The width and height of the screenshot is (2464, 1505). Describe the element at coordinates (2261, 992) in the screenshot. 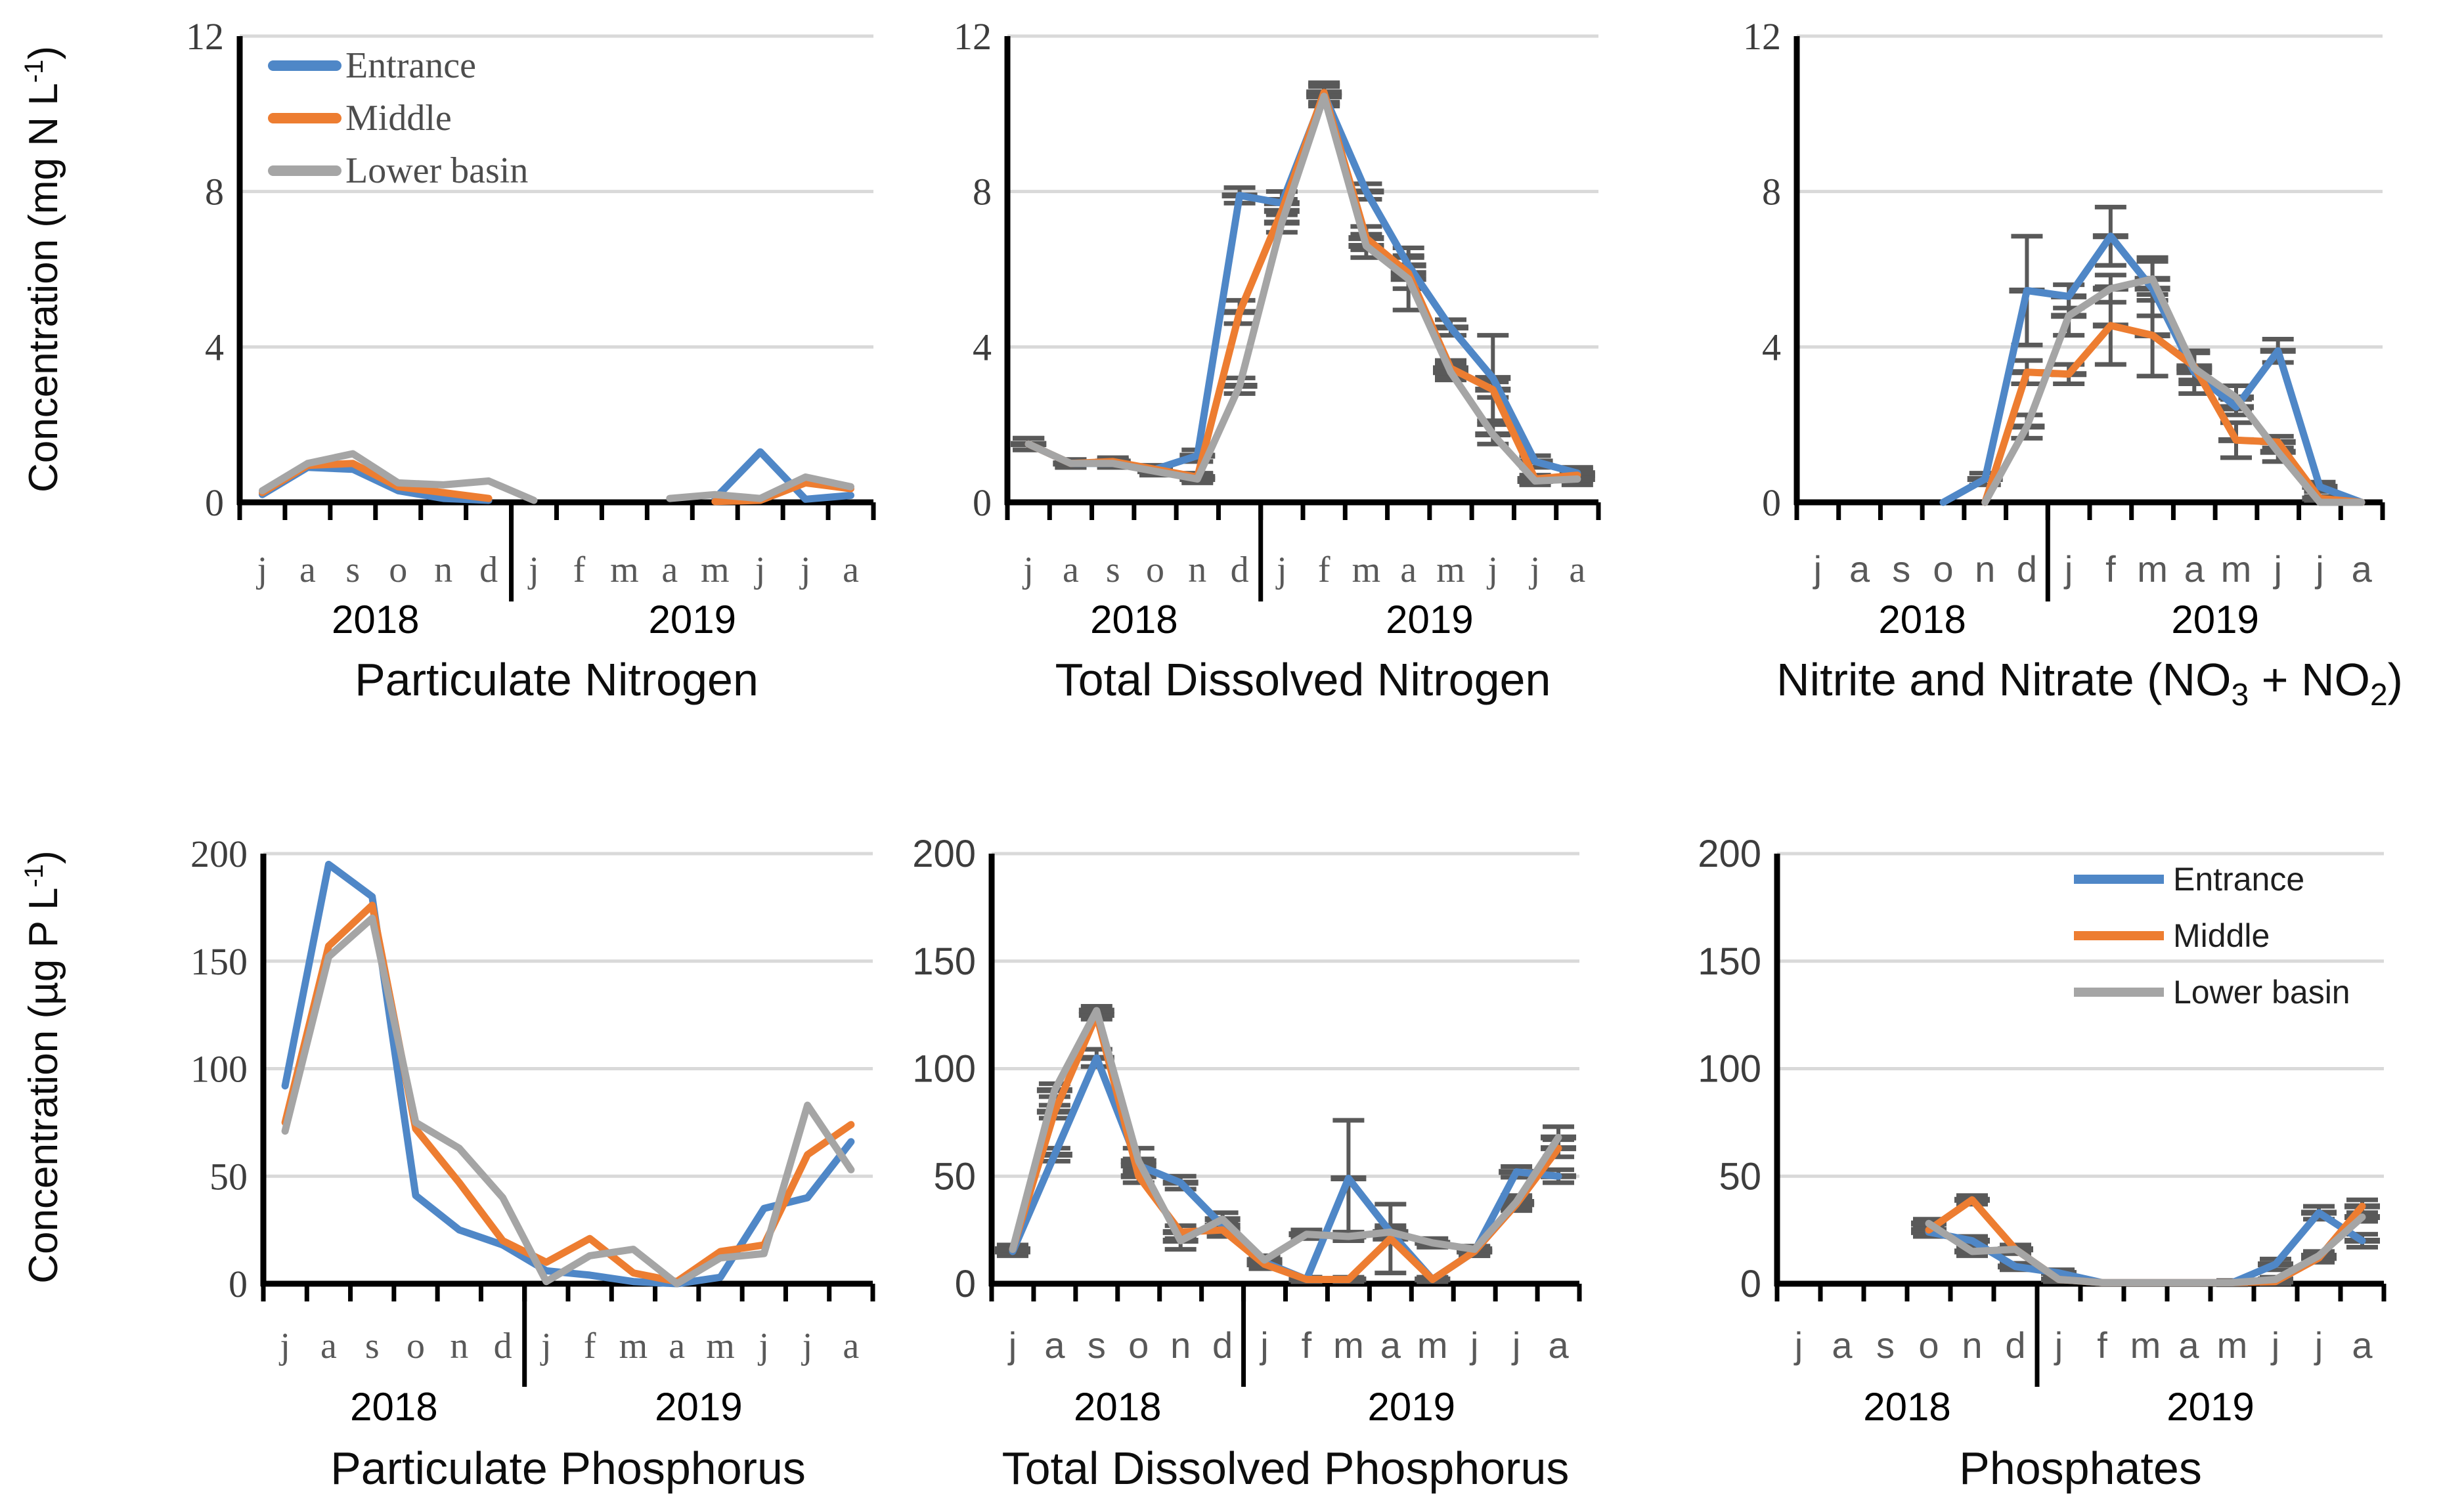

I see `legend-label: Lower basin` at that location.